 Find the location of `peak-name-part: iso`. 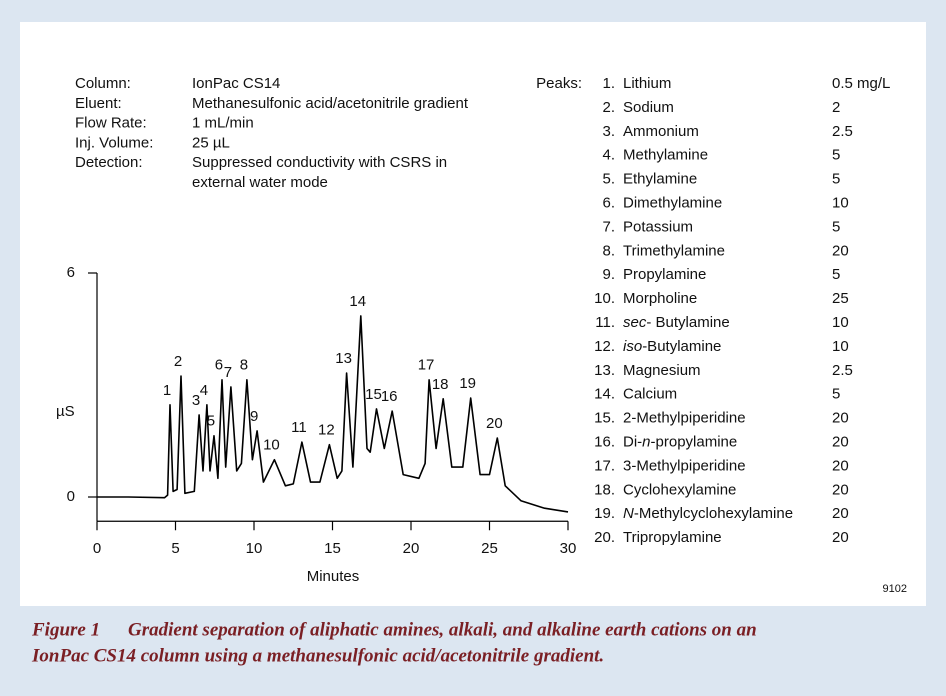

peak-name-part: iso is located at coordinates (632, 346).